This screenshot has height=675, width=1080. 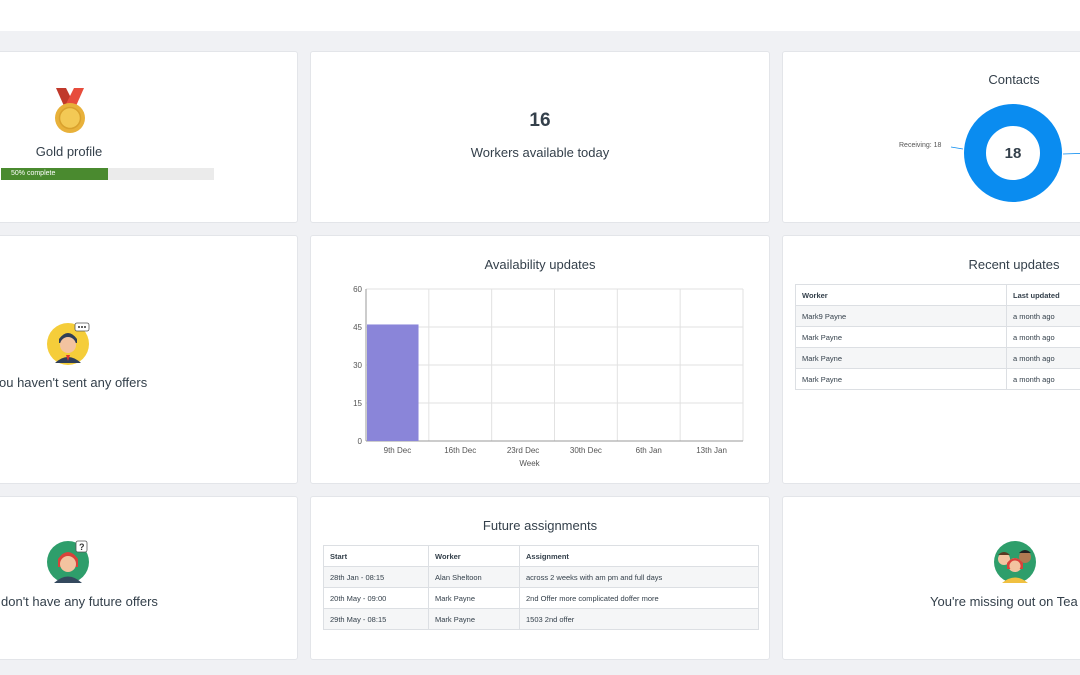 I want to click on column-header-start: Start, so click(x=376, y=556).